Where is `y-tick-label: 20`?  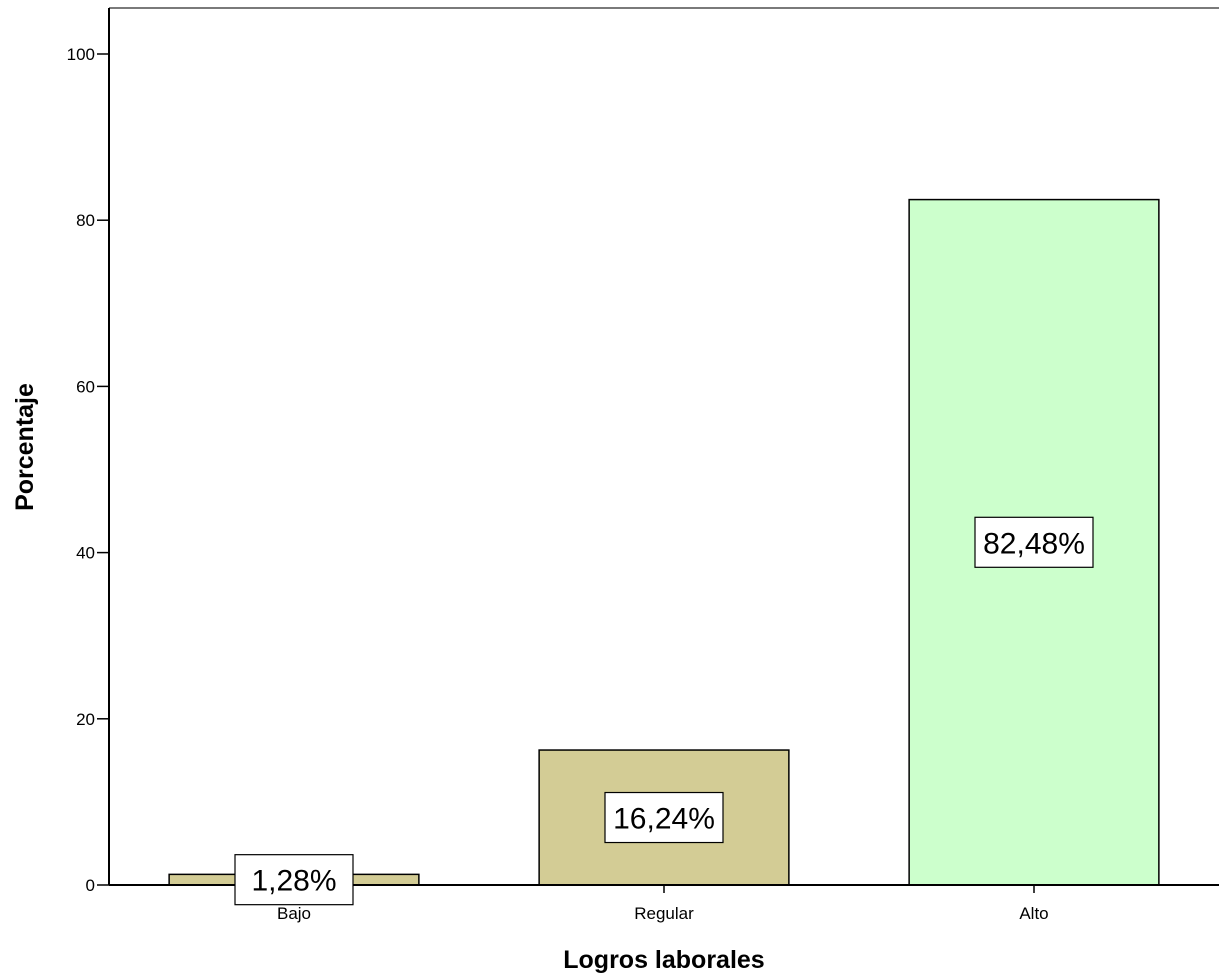
y-tick-label: 20 is located at coordinates (85, 719).